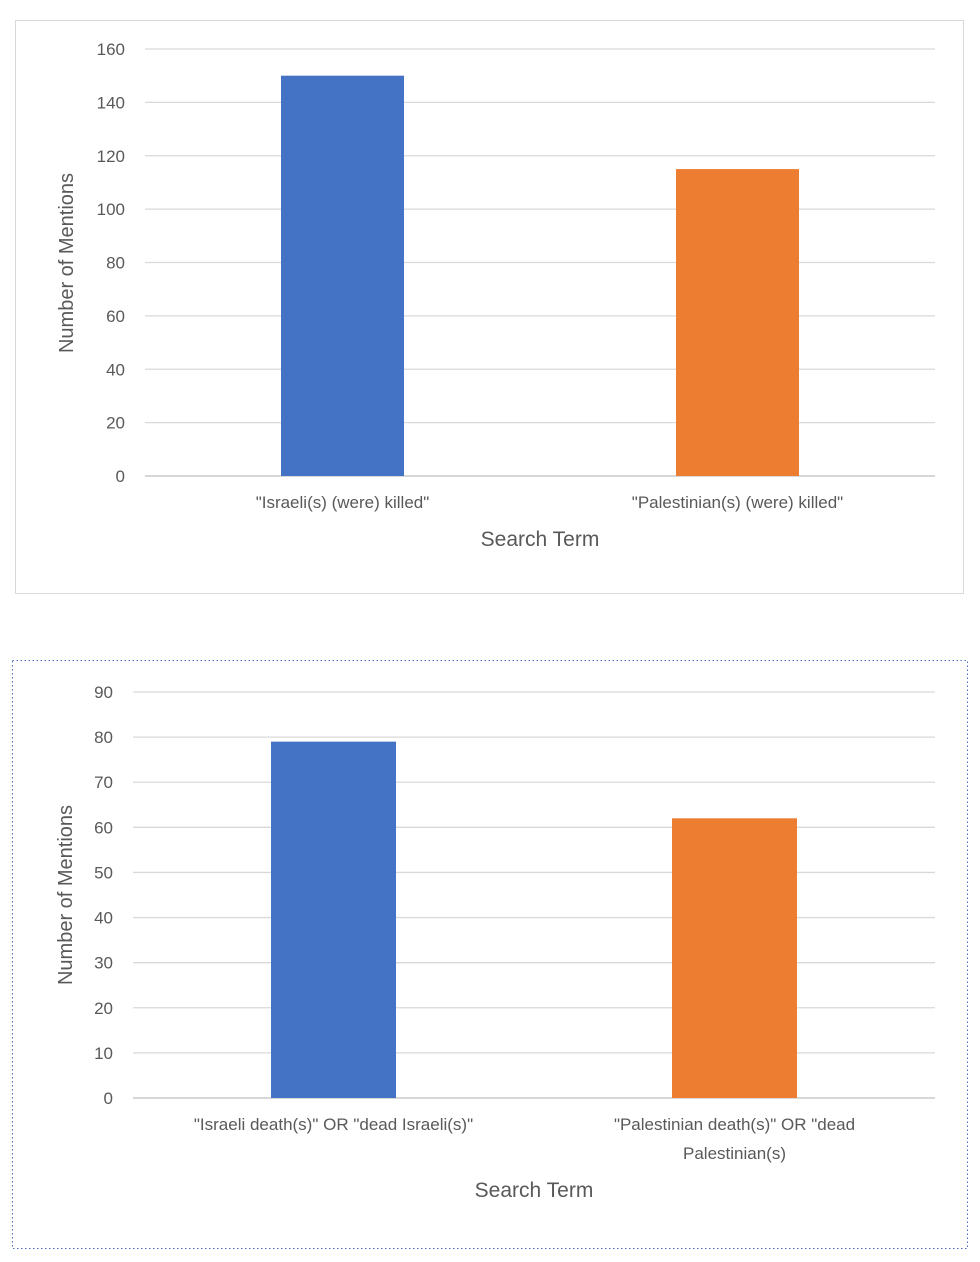 Image resolution: width=980 pixels, height=1262 pixels. Describe the element at coordinates (734, 1153) in the screenshot. I see `x-tick-label: Palestinian(s)` at that location.